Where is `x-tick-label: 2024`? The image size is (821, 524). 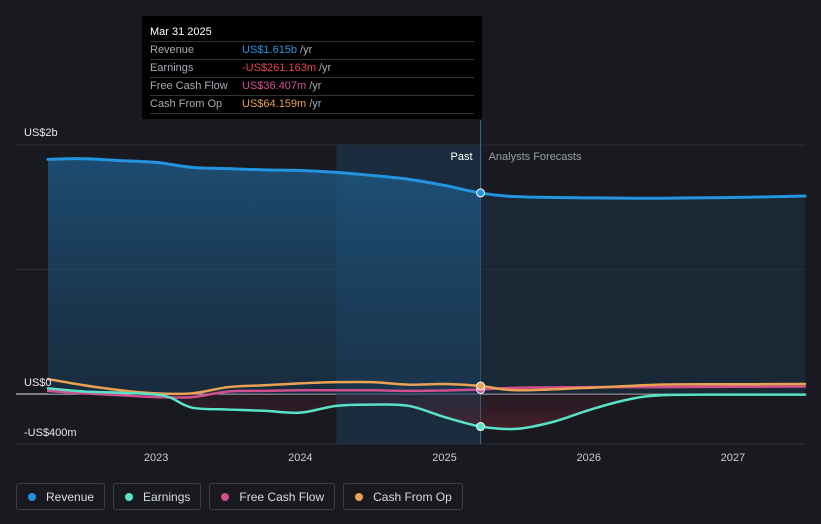
x-tick-label: 2024 is located at coordinates (300, 458).